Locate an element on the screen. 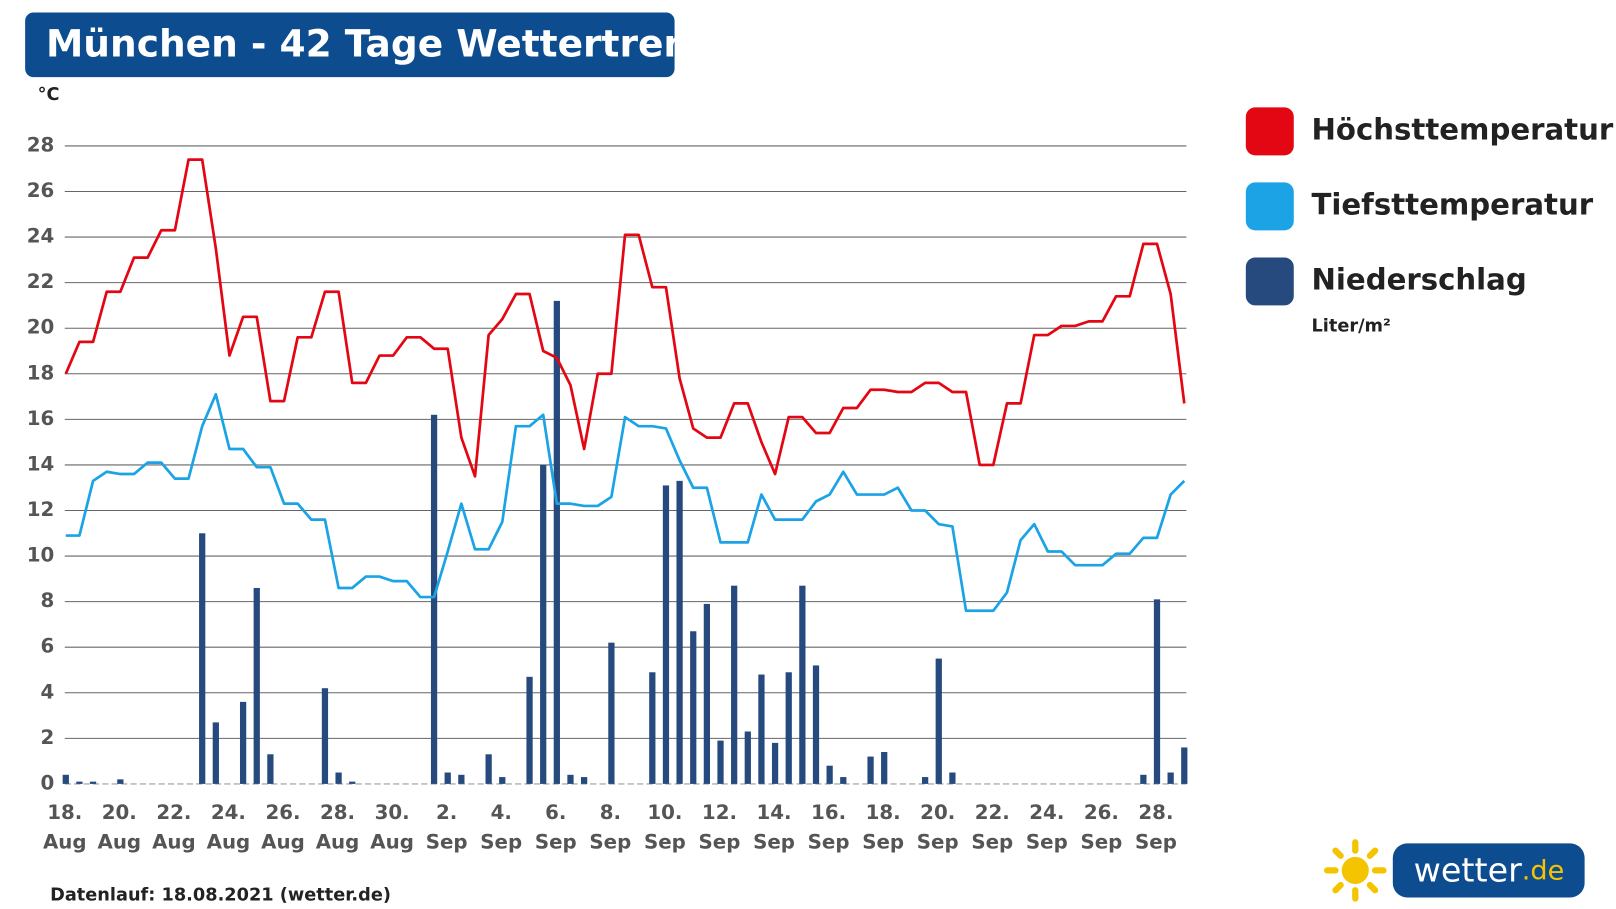 Image resolution: width=1616 pixels, height=909 pixels. x-tick-label: 20. Aug is located at coordinates (120, 827).